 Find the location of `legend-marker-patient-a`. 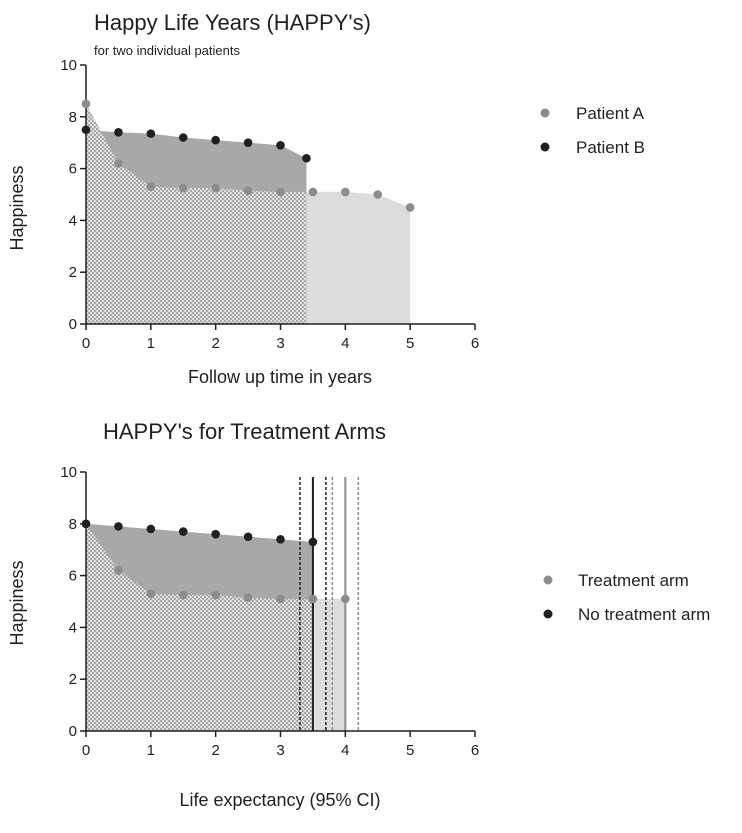

legend-marker-patient-a is located at coordinates (545, 113).